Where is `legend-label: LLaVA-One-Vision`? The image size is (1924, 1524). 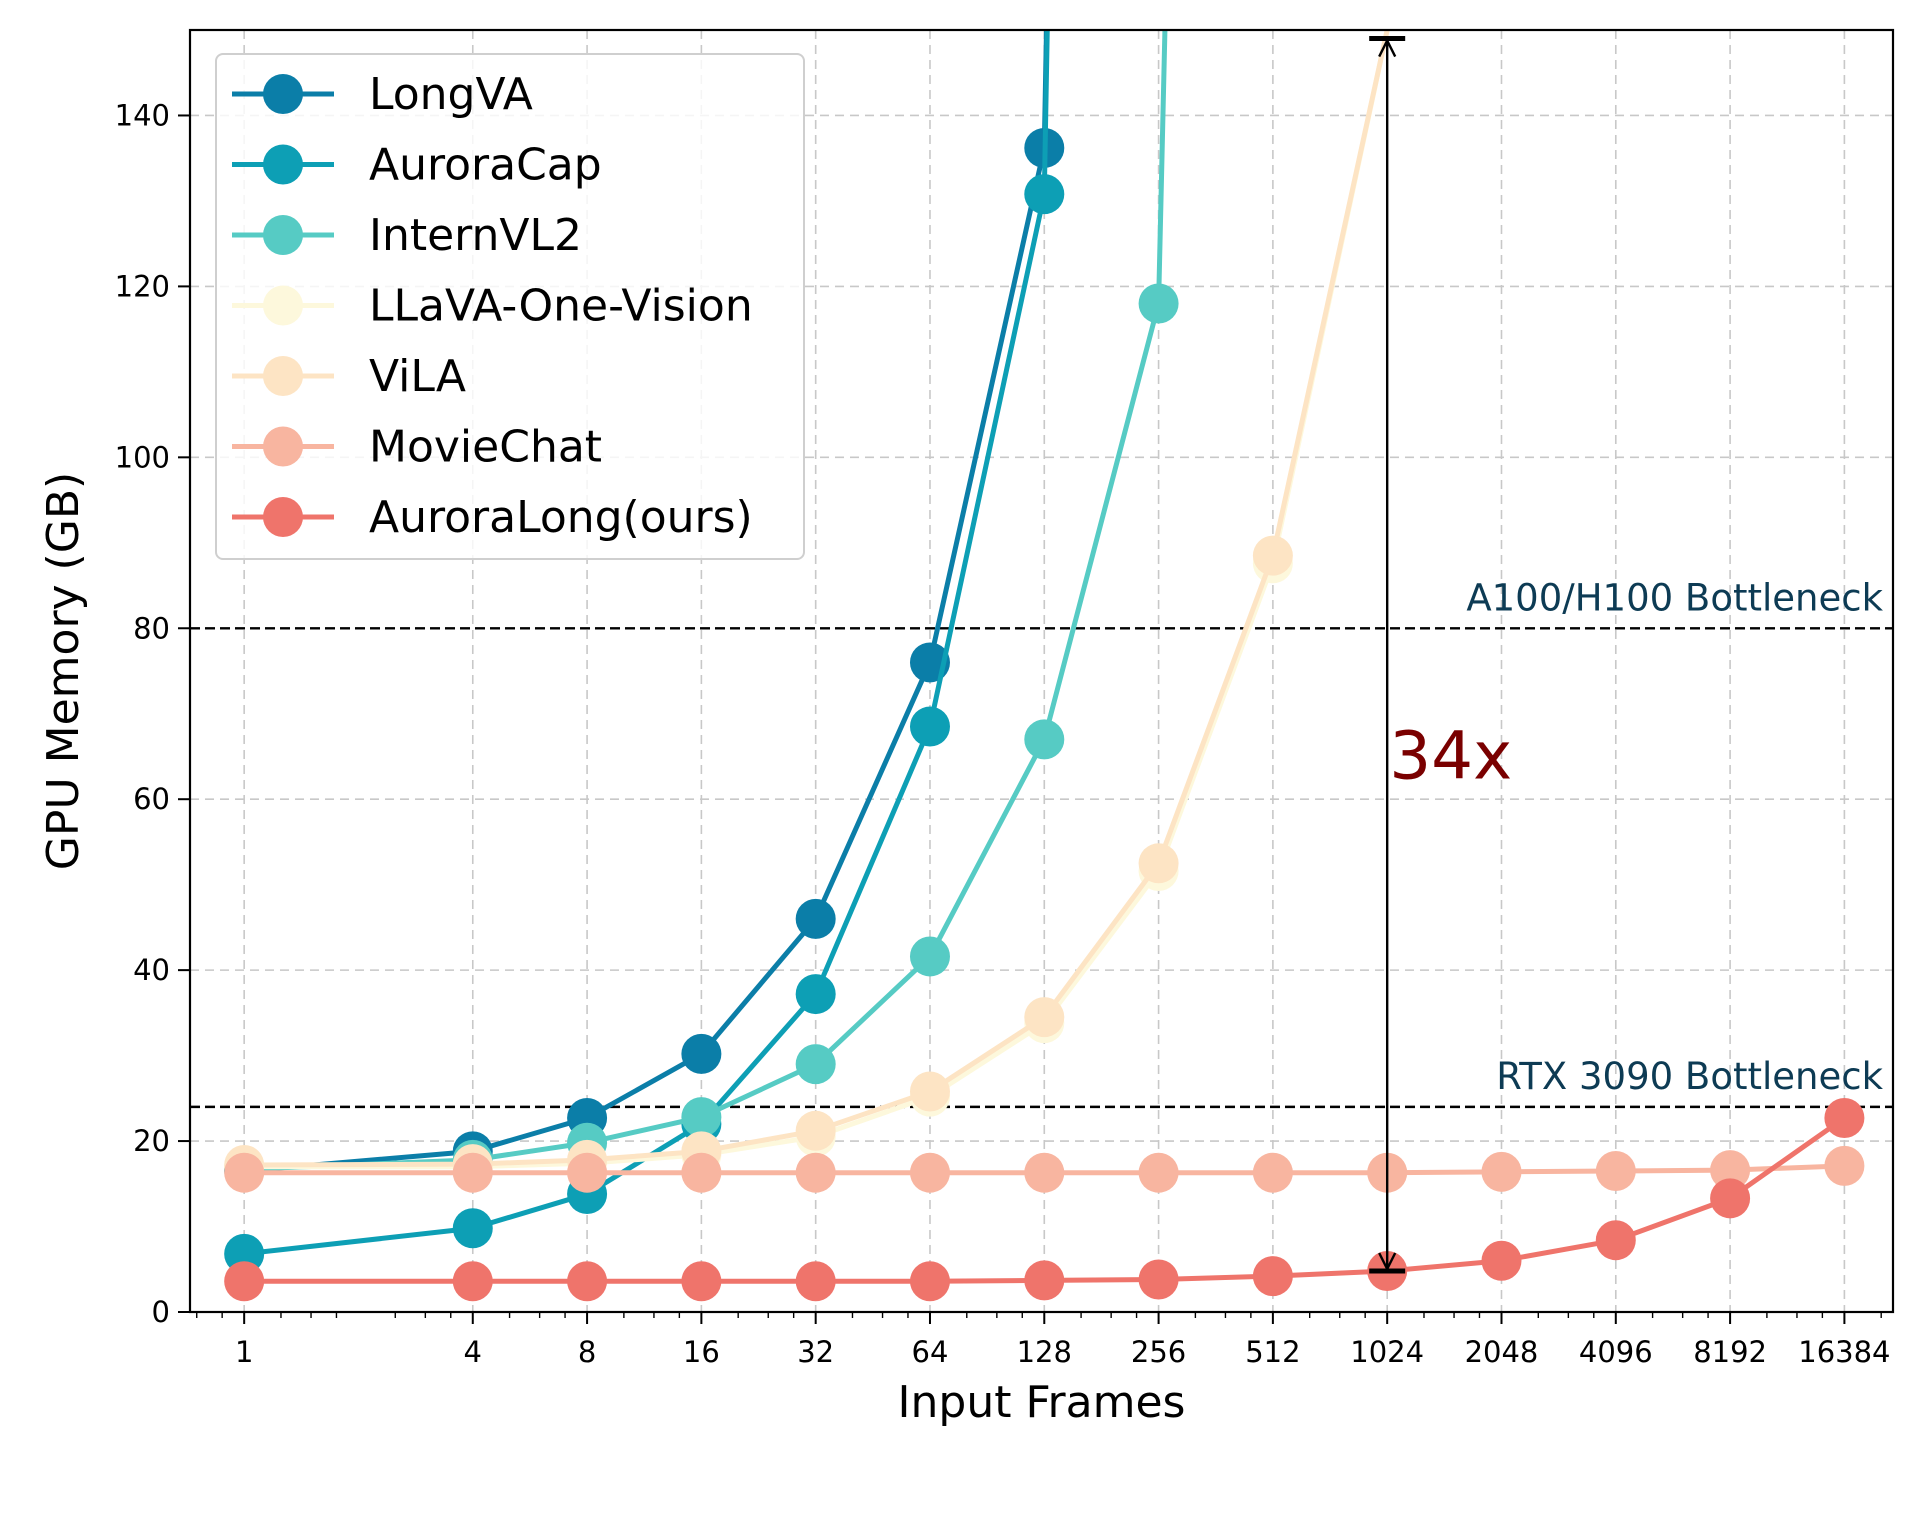 legend-label: LLaVA-One-Vision is located at coordinates (561, 306).